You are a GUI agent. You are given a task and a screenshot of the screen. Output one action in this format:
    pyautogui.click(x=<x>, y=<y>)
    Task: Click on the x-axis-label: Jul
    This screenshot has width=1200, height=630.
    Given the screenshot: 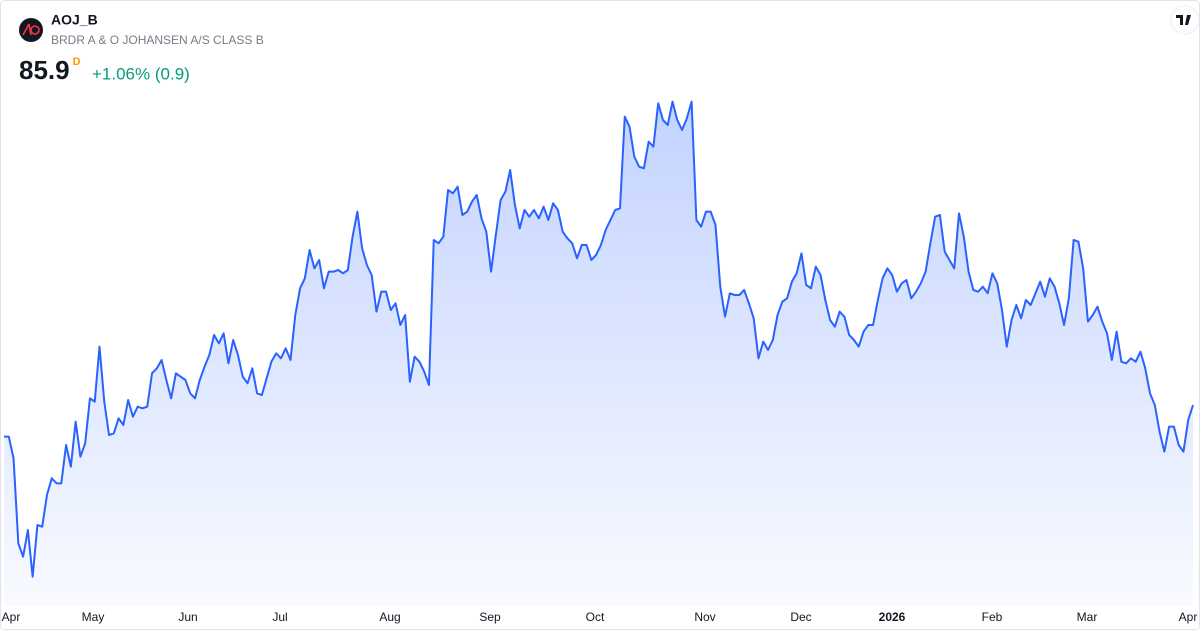 What is the action you would take?
    pyautogui.click(x=279, y=617)
    